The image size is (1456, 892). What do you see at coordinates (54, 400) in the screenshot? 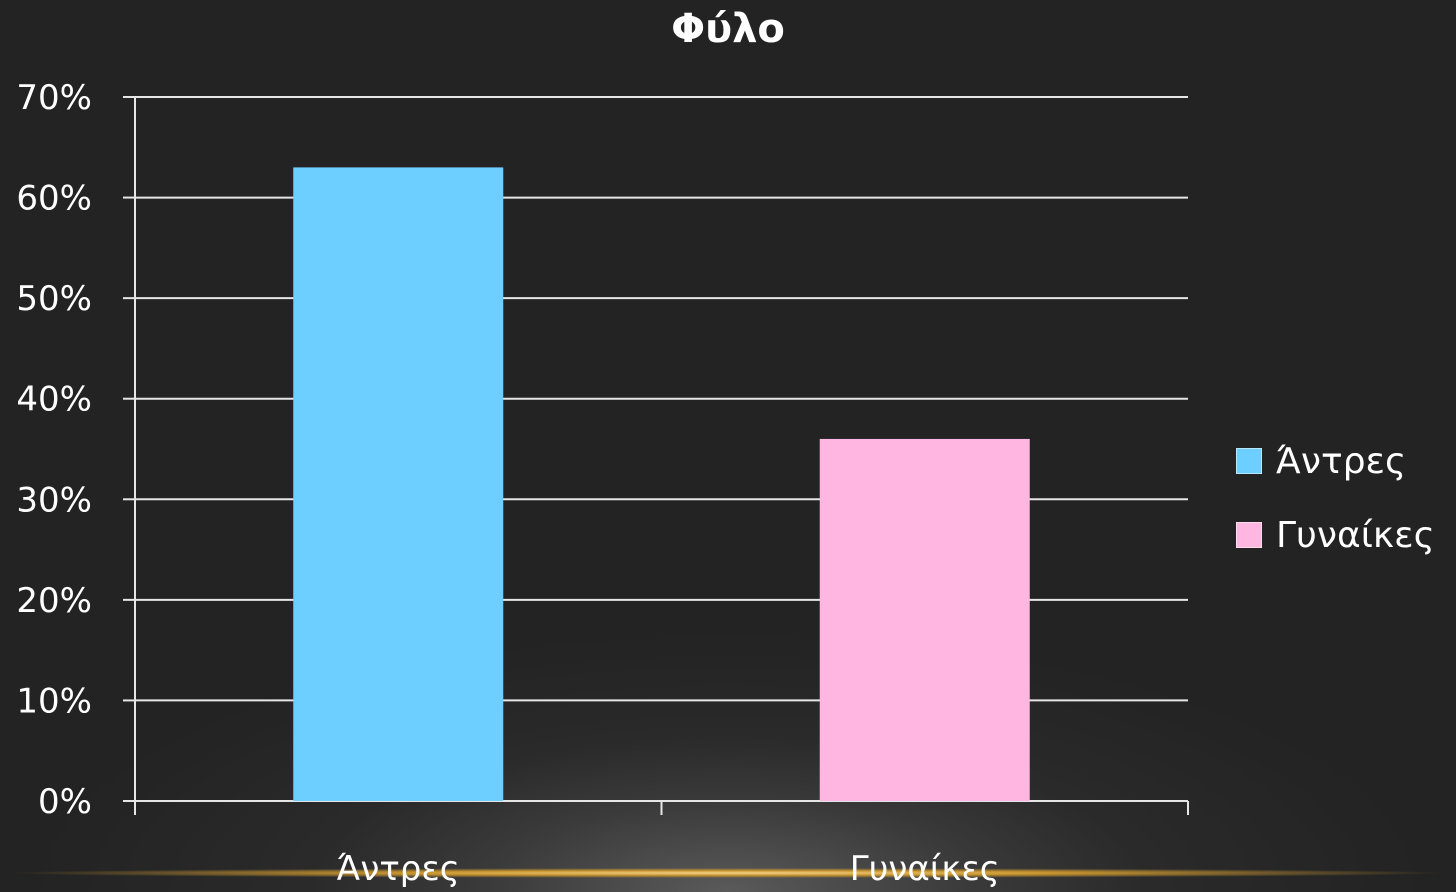
I see `y-tick-label: 40%` at bounding box center [54, 400].